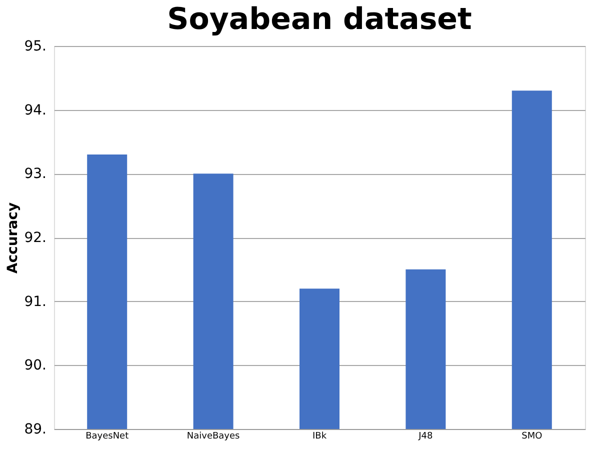 The image size is (597, 450). I want to click on y-tick-label: 90., so click(35, 366).